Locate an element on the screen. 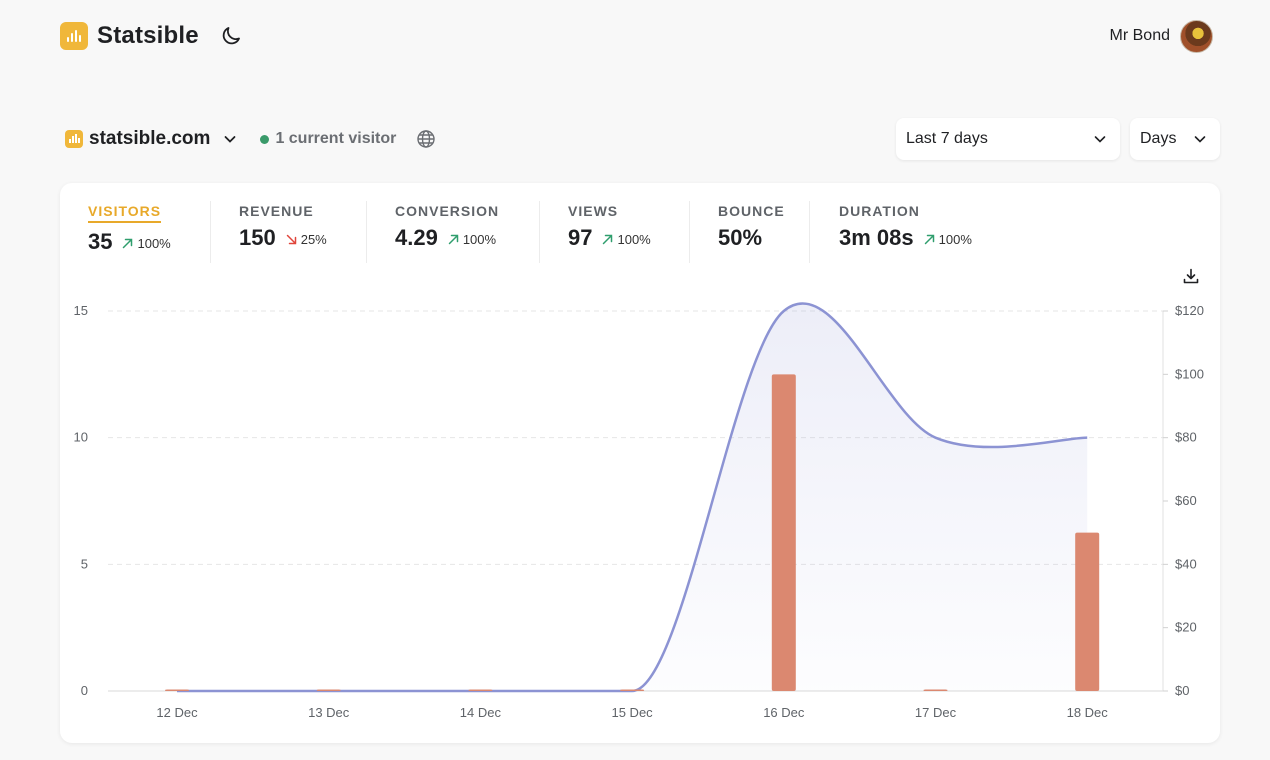 This screenshot has height=760, width=1270. stat-label: VISITORS is located at coordinates (125, 213).